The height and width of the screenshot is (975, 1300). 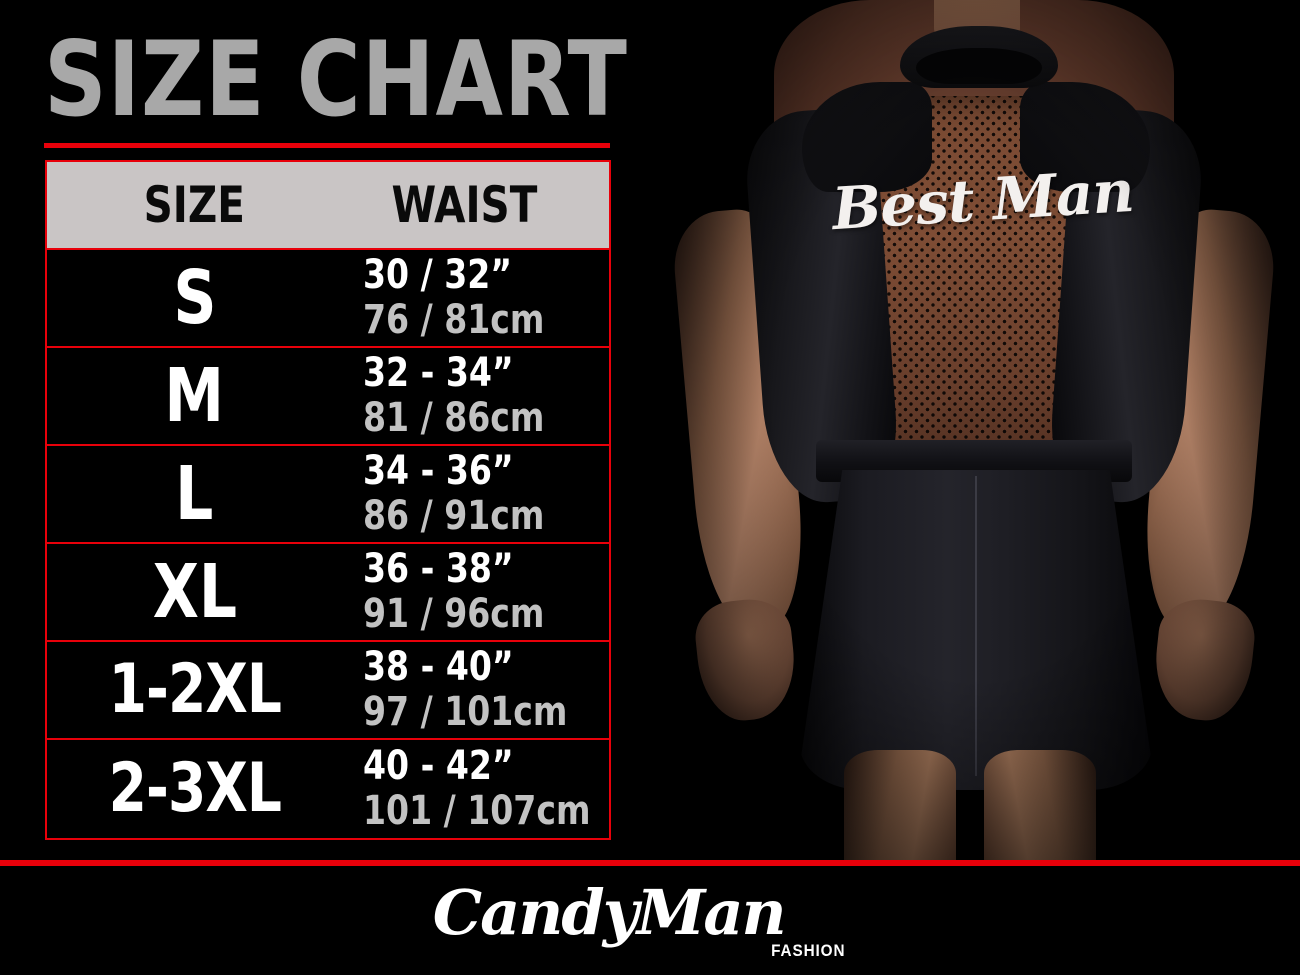 What do you see at coordinates (464, 205) in the screenshot?
I see `column-header-waist: WAIST` at bounding box center [464, 205].